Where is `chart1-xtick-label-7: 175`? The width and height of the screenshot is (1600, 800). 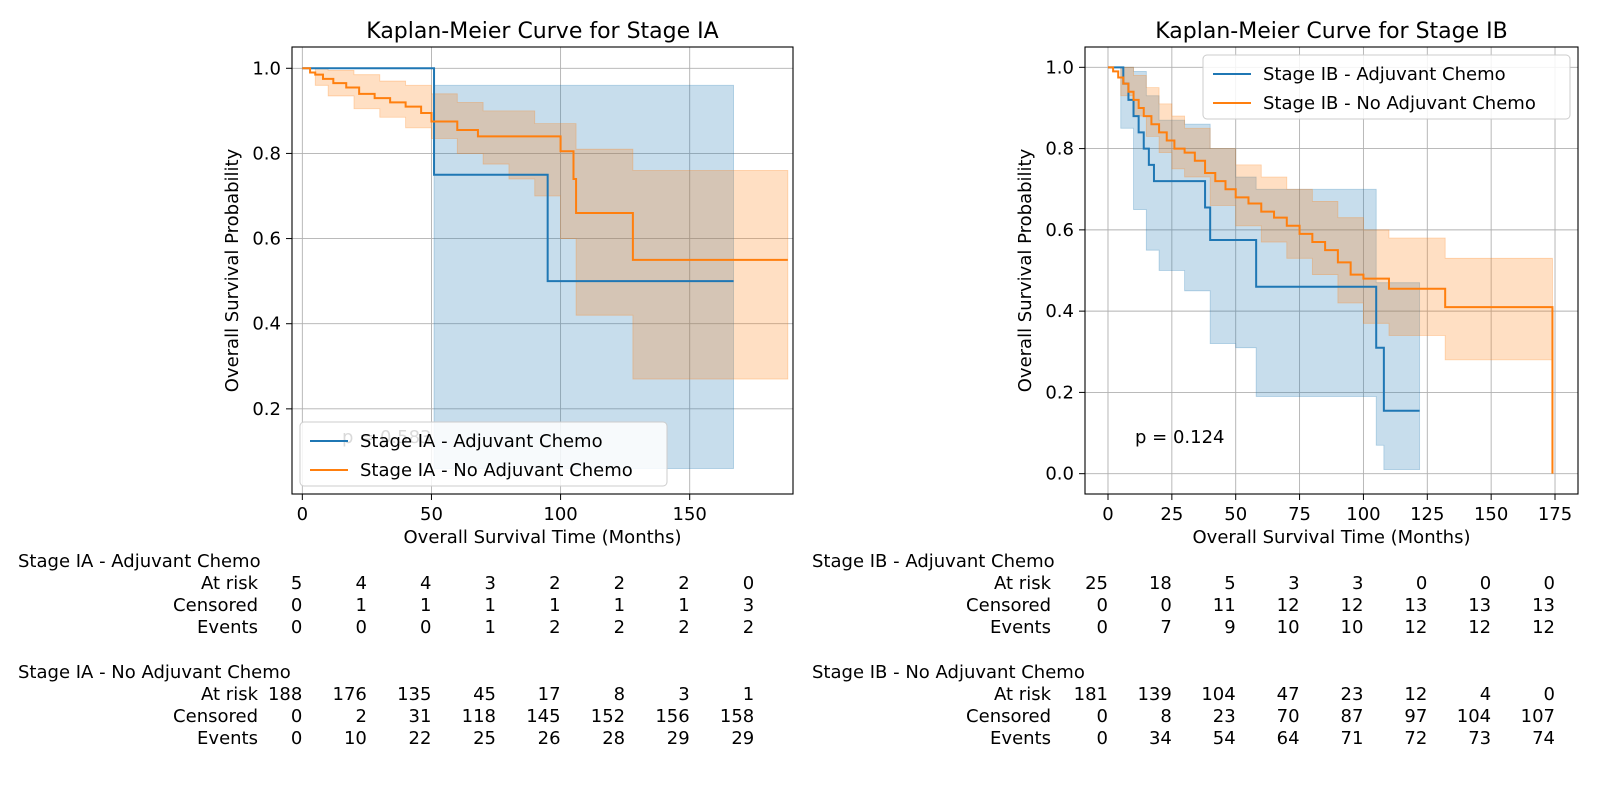 chart1-xtick-label-7: 175 is located at coordinates (1555, 514).